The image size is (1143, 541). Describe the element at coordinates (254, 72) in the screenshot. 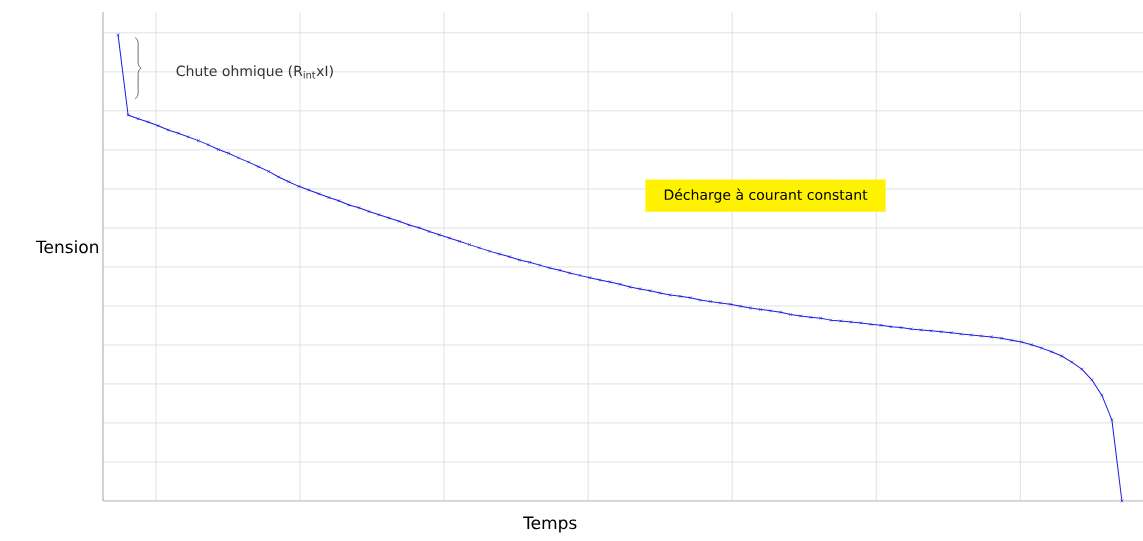

I see `annotation: Chute ohmique (R$_{int}$xI)` at that location.